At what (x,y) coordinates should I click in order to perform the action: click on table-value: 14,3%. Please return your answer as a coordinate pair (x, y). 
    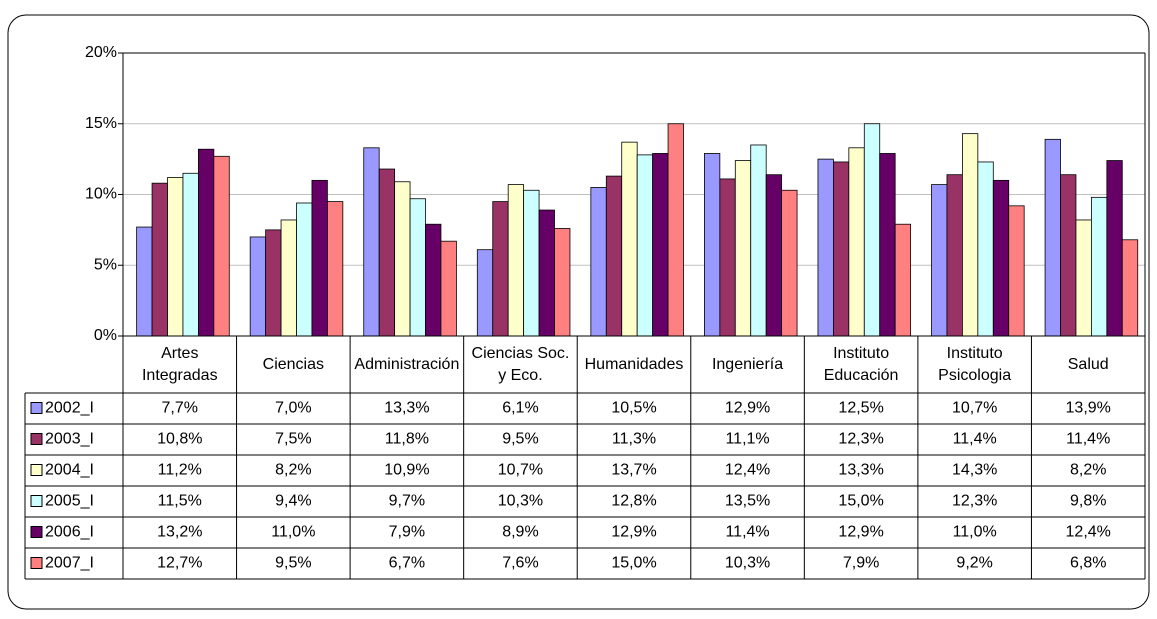
    Looking at the image, I should click on (974, 470).